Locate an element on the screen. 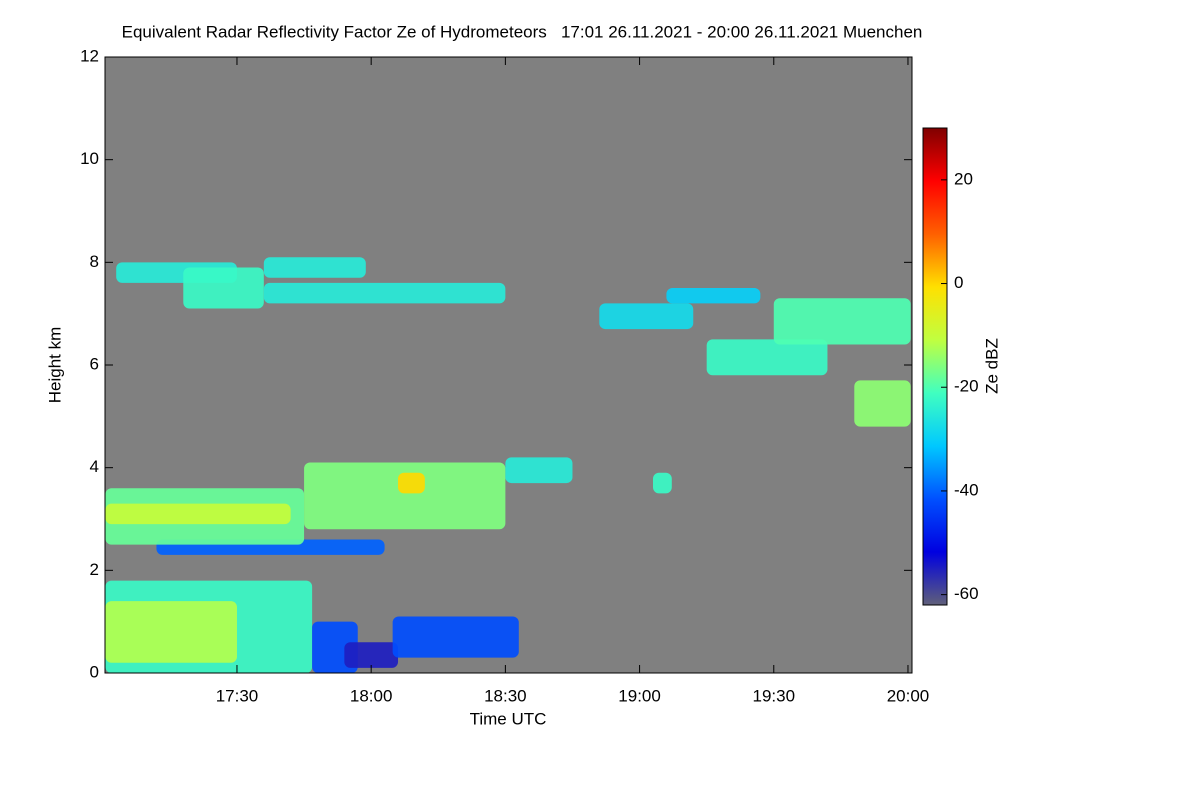  colorbar-tick-label: -40 is located at coordinates (966, 489).